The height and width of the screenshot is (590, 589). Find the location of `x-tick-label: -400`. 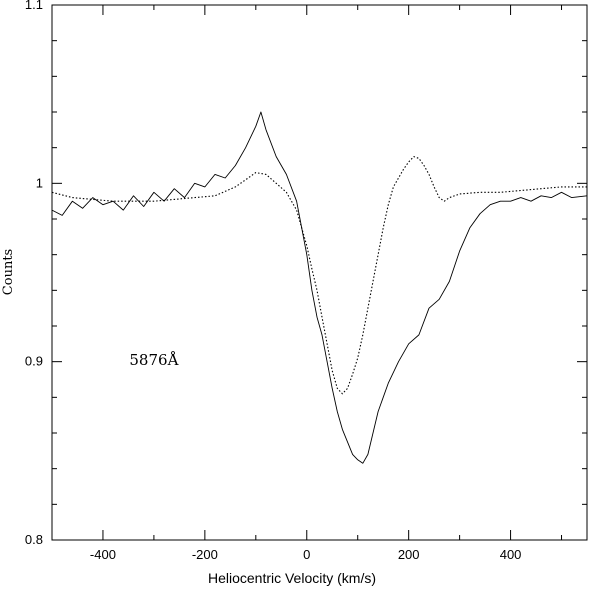

x-tick-label: -400 is located at coordinates (103, 554).